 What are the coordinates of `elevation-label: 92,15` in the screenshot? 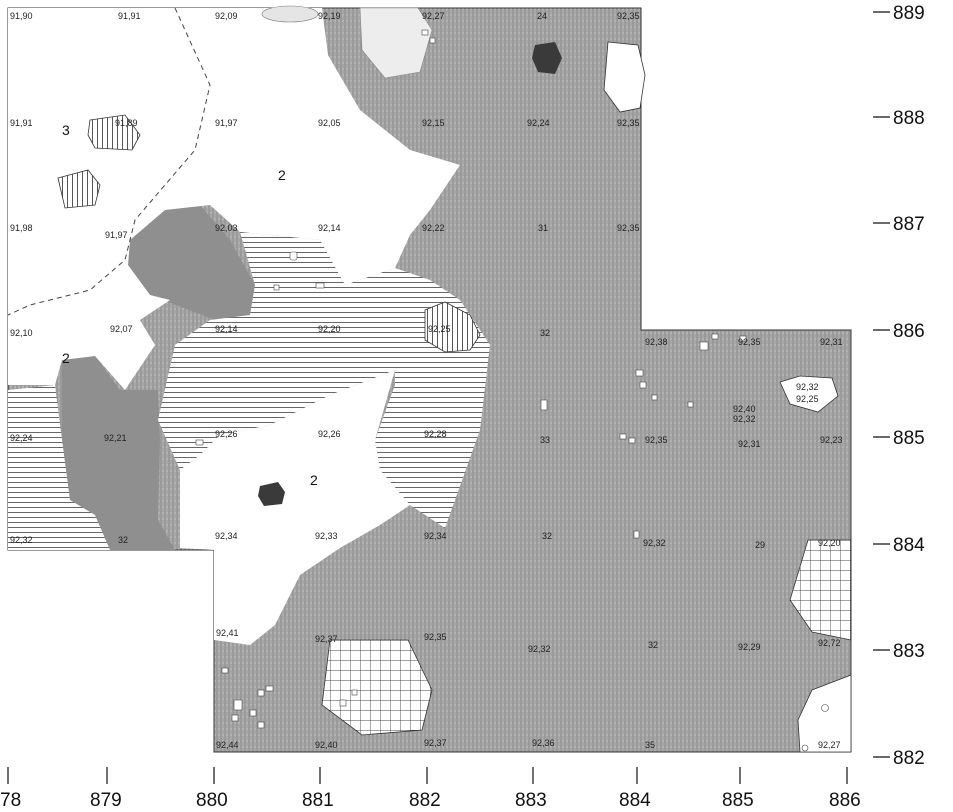 It's located at (433, 123).